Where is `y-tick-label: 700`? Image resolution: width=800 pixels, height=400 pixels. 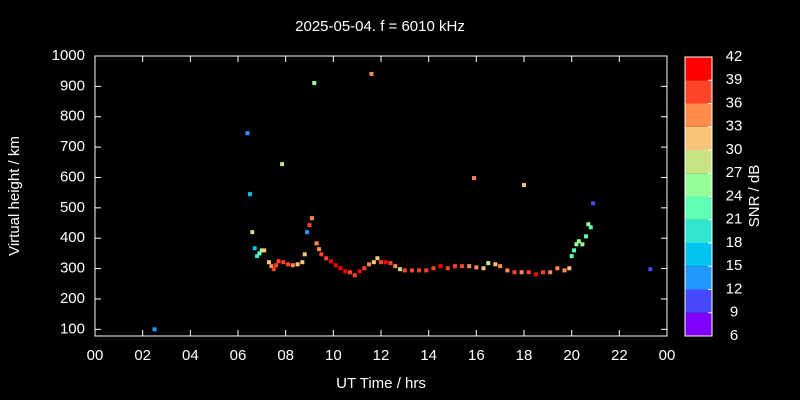
y-tick-label: 700 is located at coordinates (72, 146).